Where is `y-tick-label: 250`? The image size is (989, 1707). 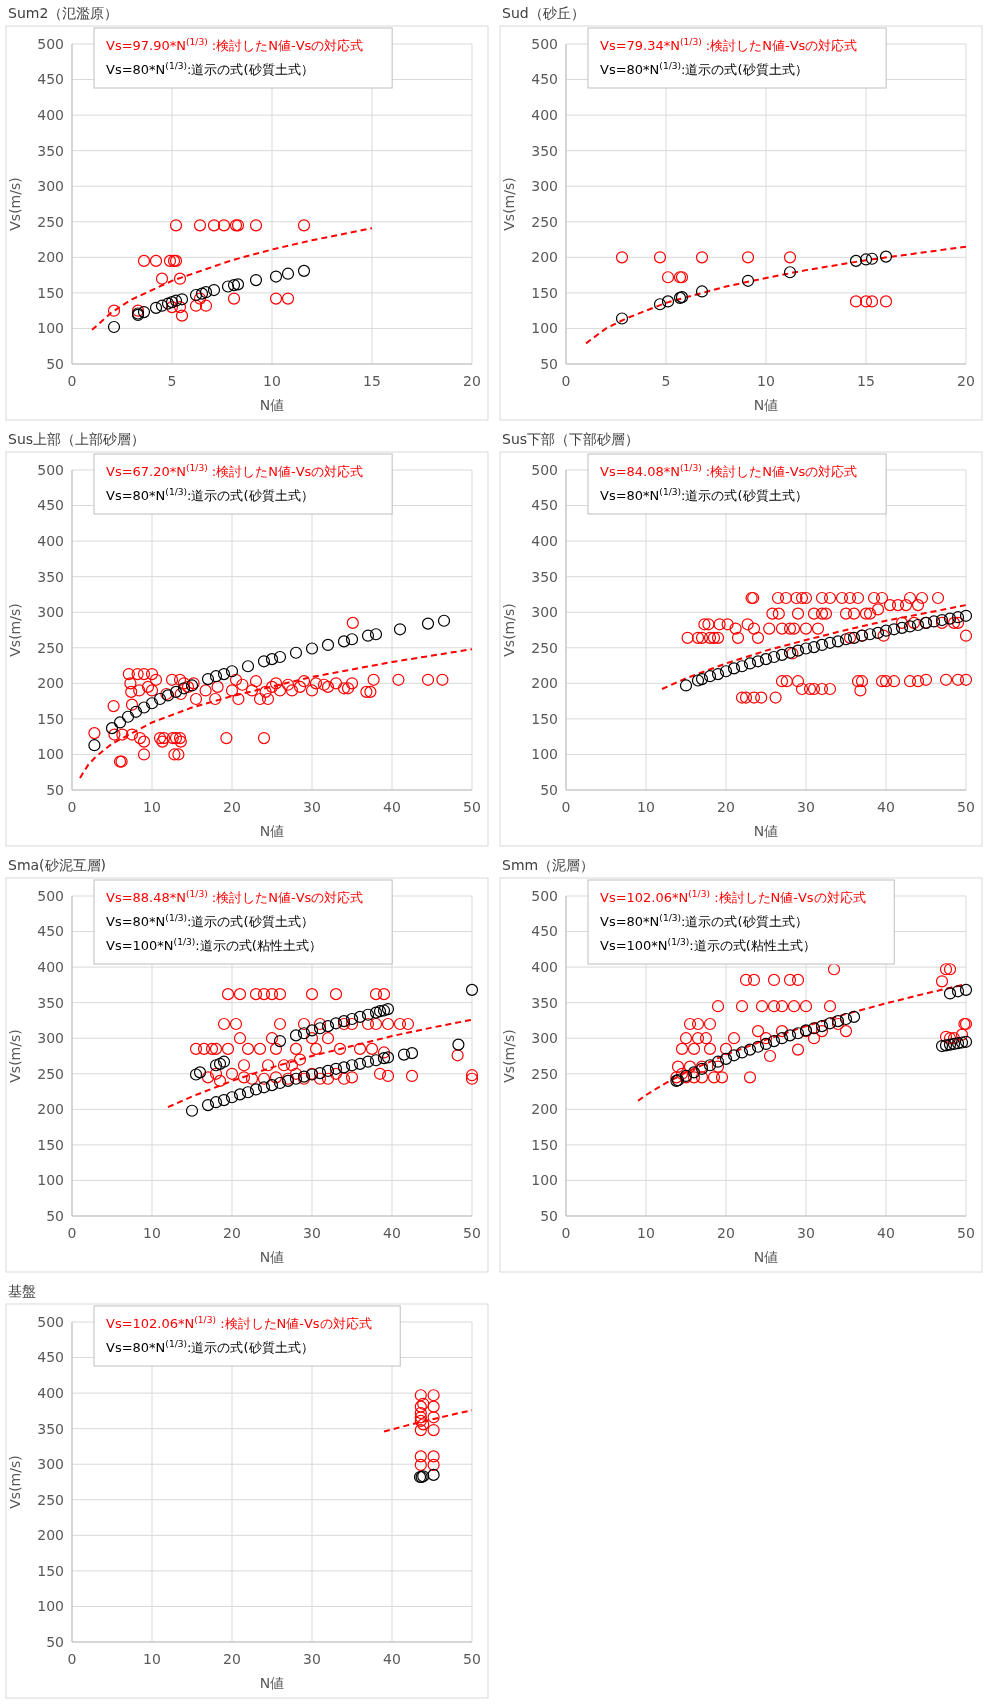 y-tick-label: 250 is located at coordinates (544, 221).